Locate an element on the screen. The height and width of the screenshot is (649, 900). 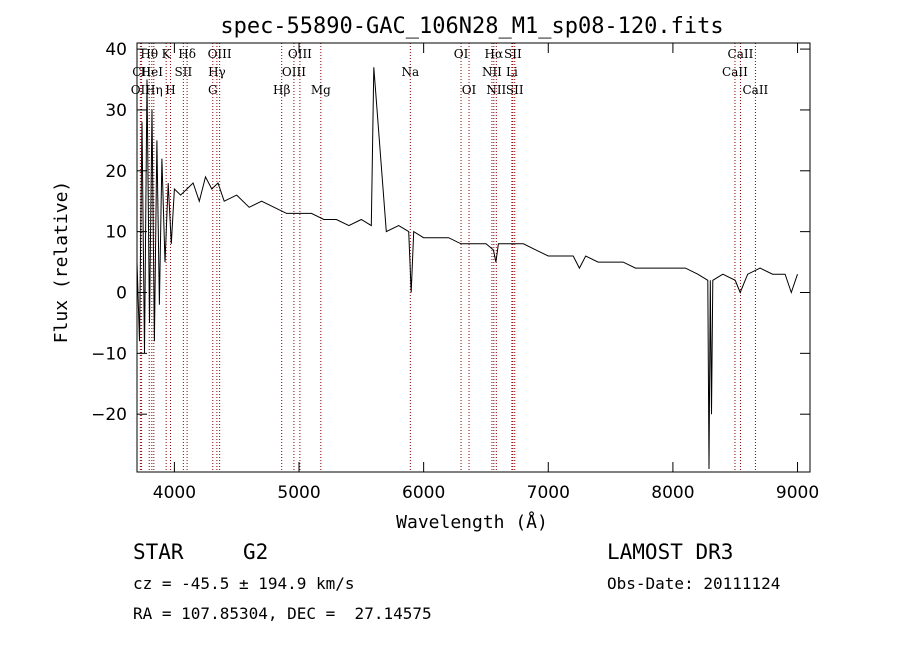
x-tick-label-2: 6000 is located at coordinates (423, 493).